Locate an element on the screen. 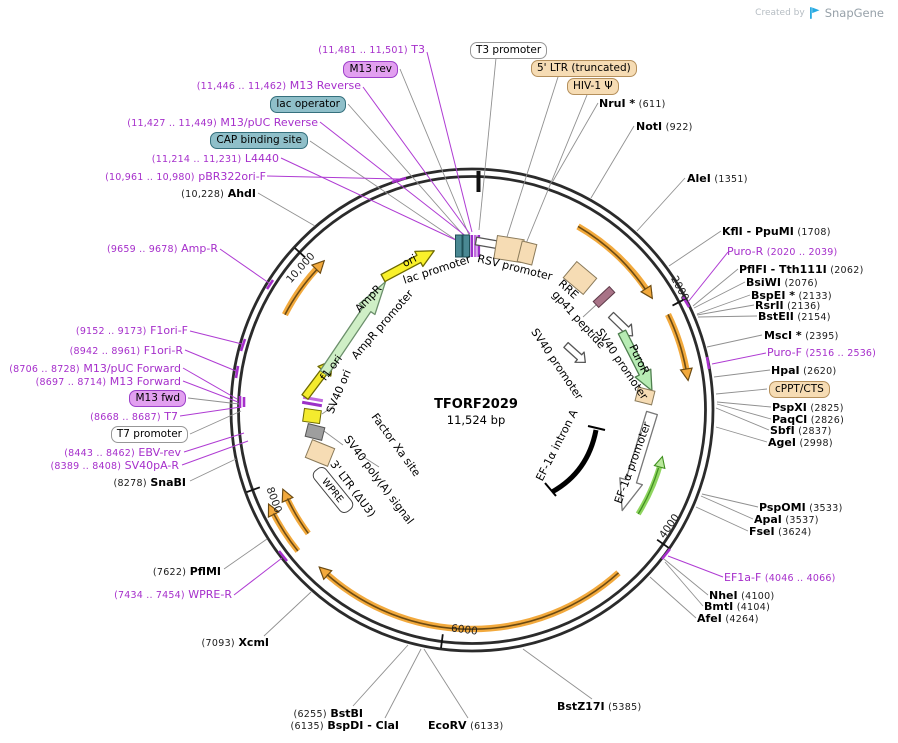  primer-label-t7: (8668 .. 8687) T7 is located at coordinates (134, 416).